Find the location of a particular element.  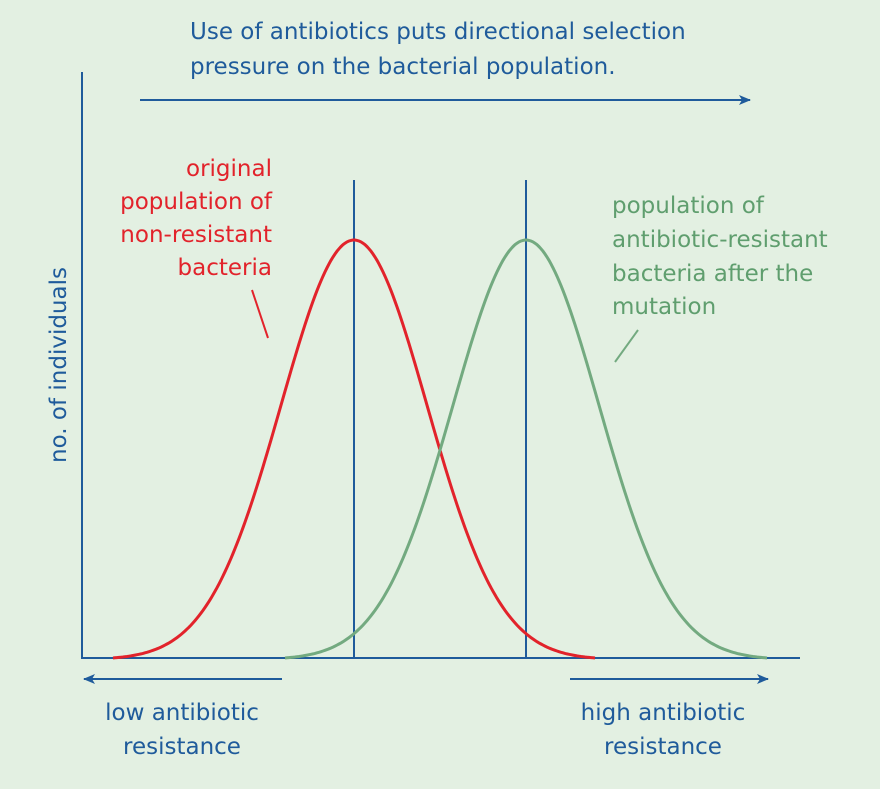

title-line: pressure on the bacterial population. is located at coordinates (403, 67).